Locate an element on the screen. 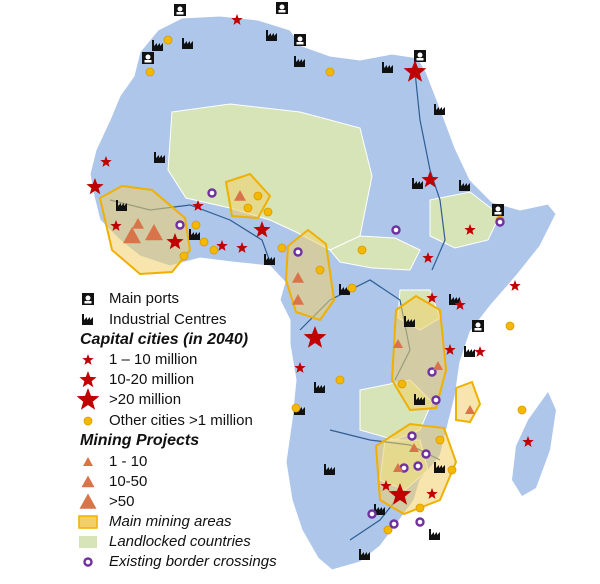 The image size is (600, 584). legend-heading: Capital cities (in 2040) is located at coordinates (164, 339).